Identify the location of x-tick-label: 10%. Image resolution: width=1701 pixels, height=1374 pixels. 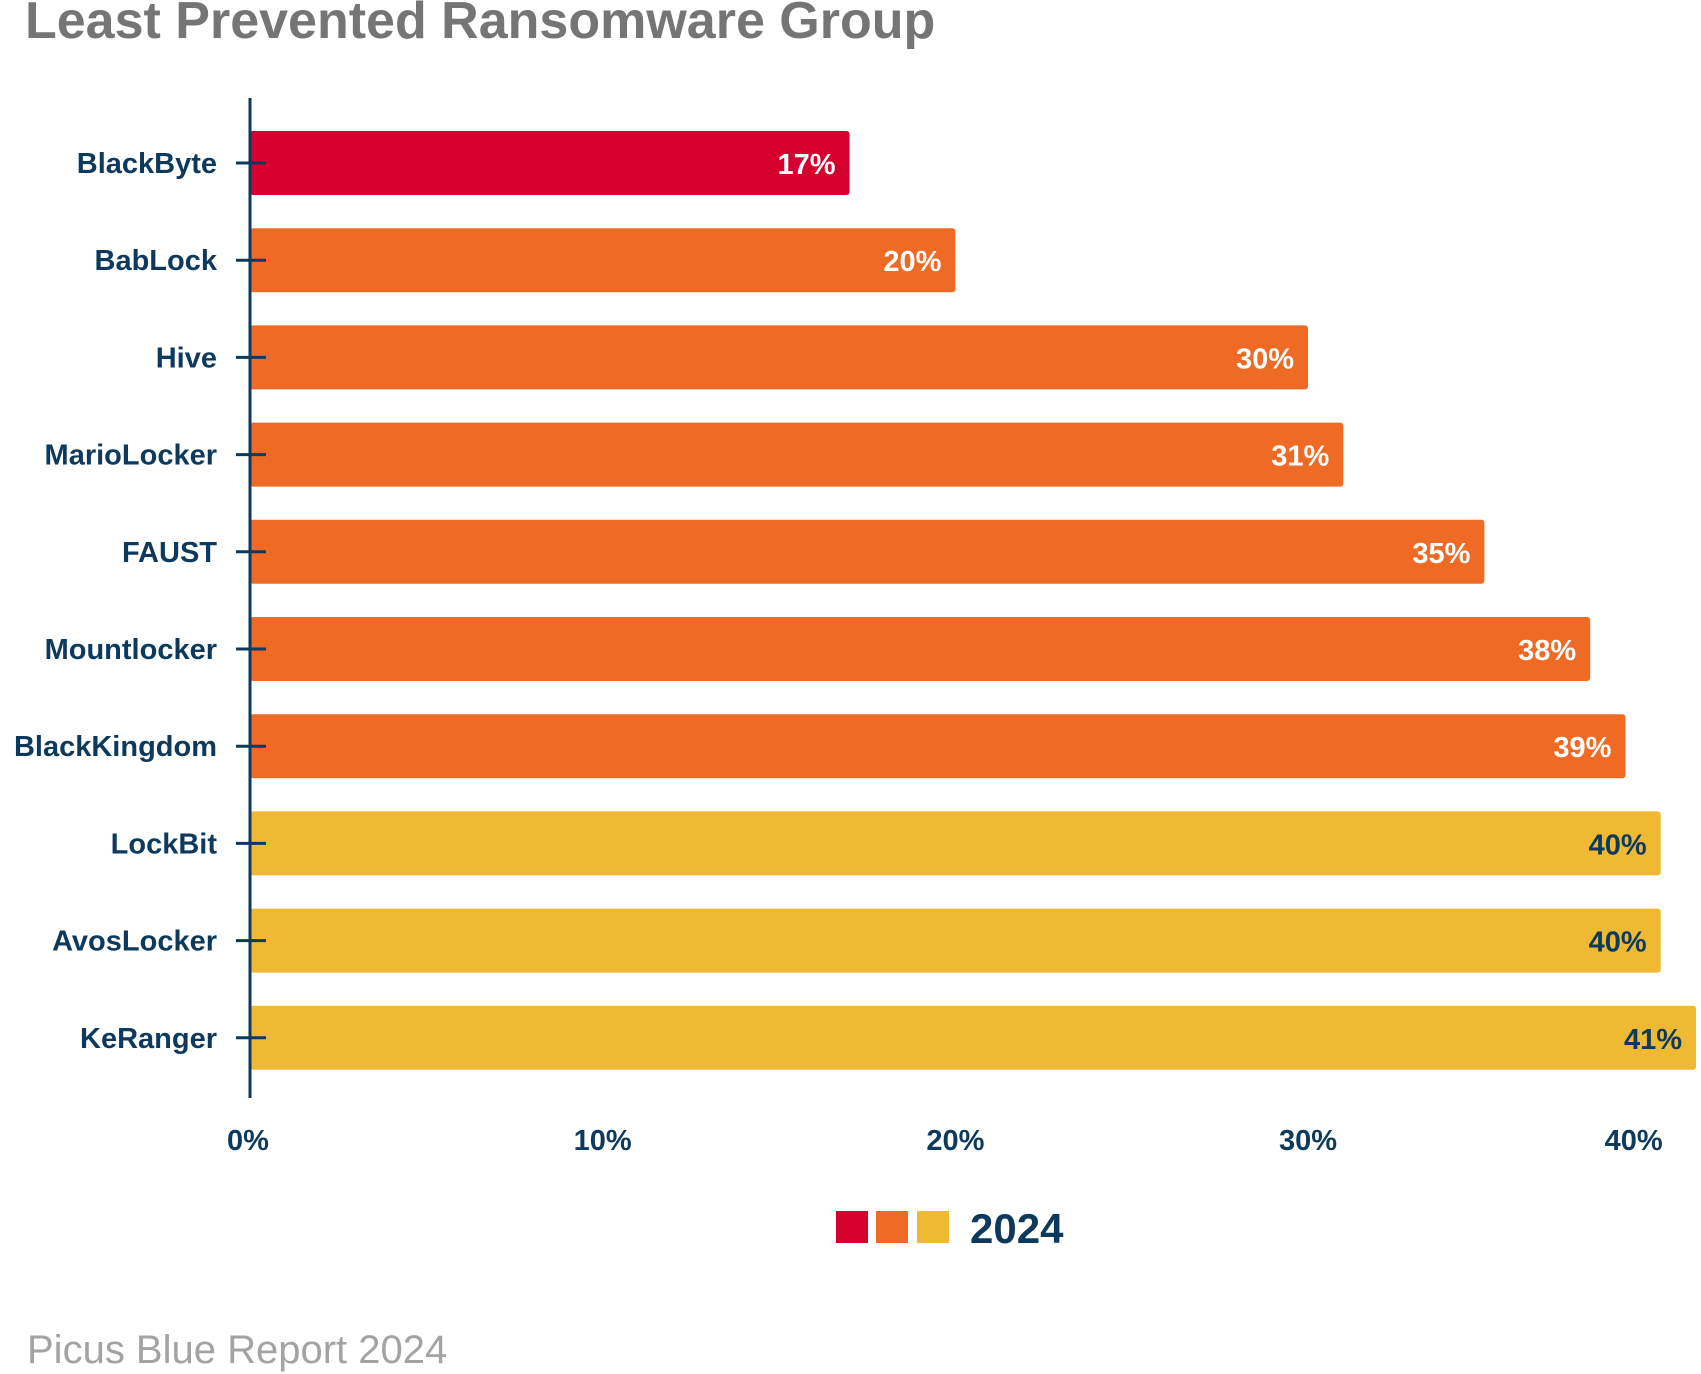
(603, 1141).